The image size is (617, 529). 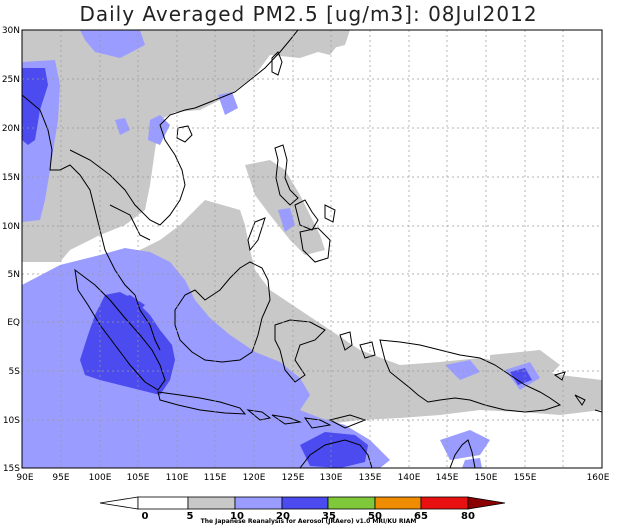 What do you see at coordinates (486, 478) in the screenshot?
I see `lon-label-150e: 150E` at bounding box center [486, 478].